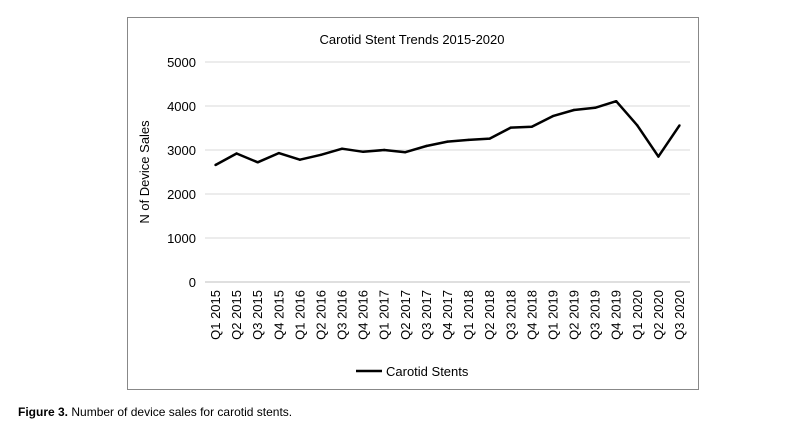 The height and width of the screenshot is (432, 792). What do you see at coordinates (363, 315) in the screenshot?
I see `x-tick-label: Q4 2016` at bounding box center [363, 315].